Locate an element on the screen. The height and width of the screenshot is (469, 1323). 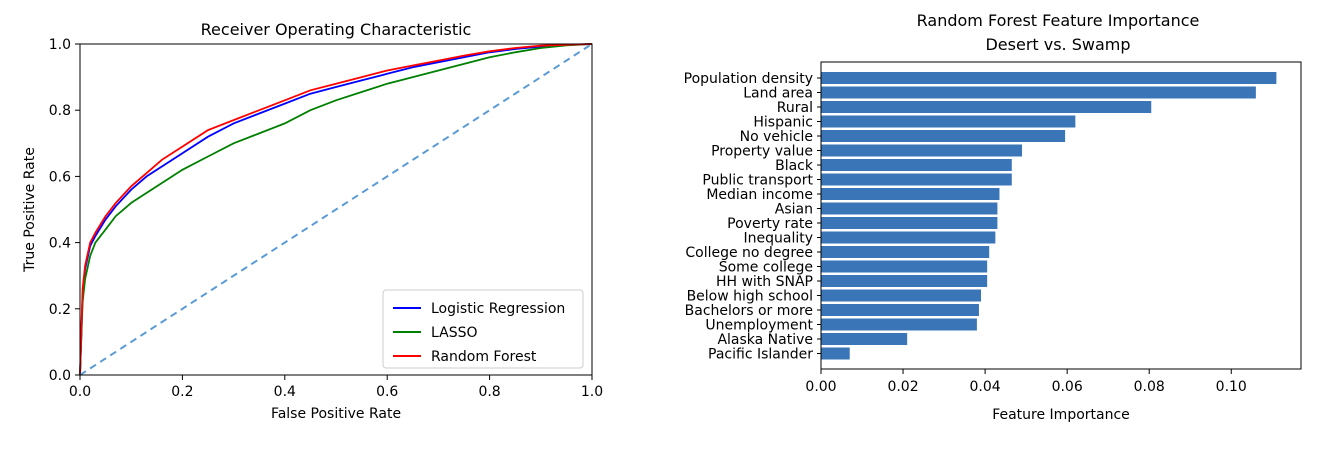
roc-y-tick-label: 0.8 is located at coordinates (60, 111).